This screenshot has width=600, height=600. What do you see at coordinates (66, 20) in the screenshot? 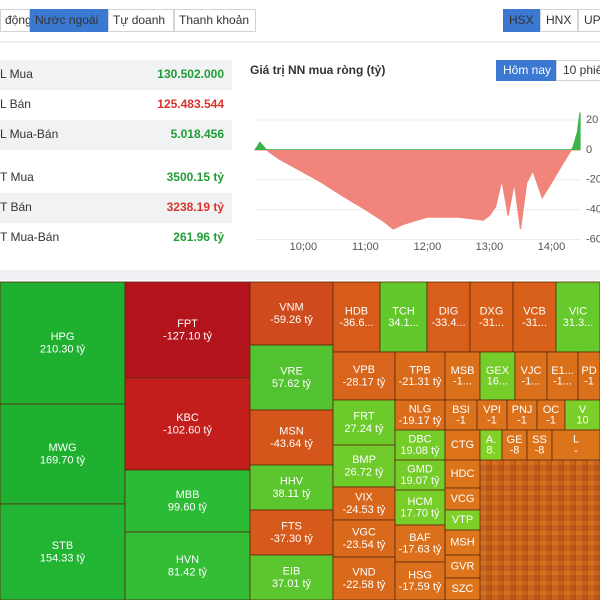
I see `tab-label: Nước ngoài` at bounding box center [66, 20].